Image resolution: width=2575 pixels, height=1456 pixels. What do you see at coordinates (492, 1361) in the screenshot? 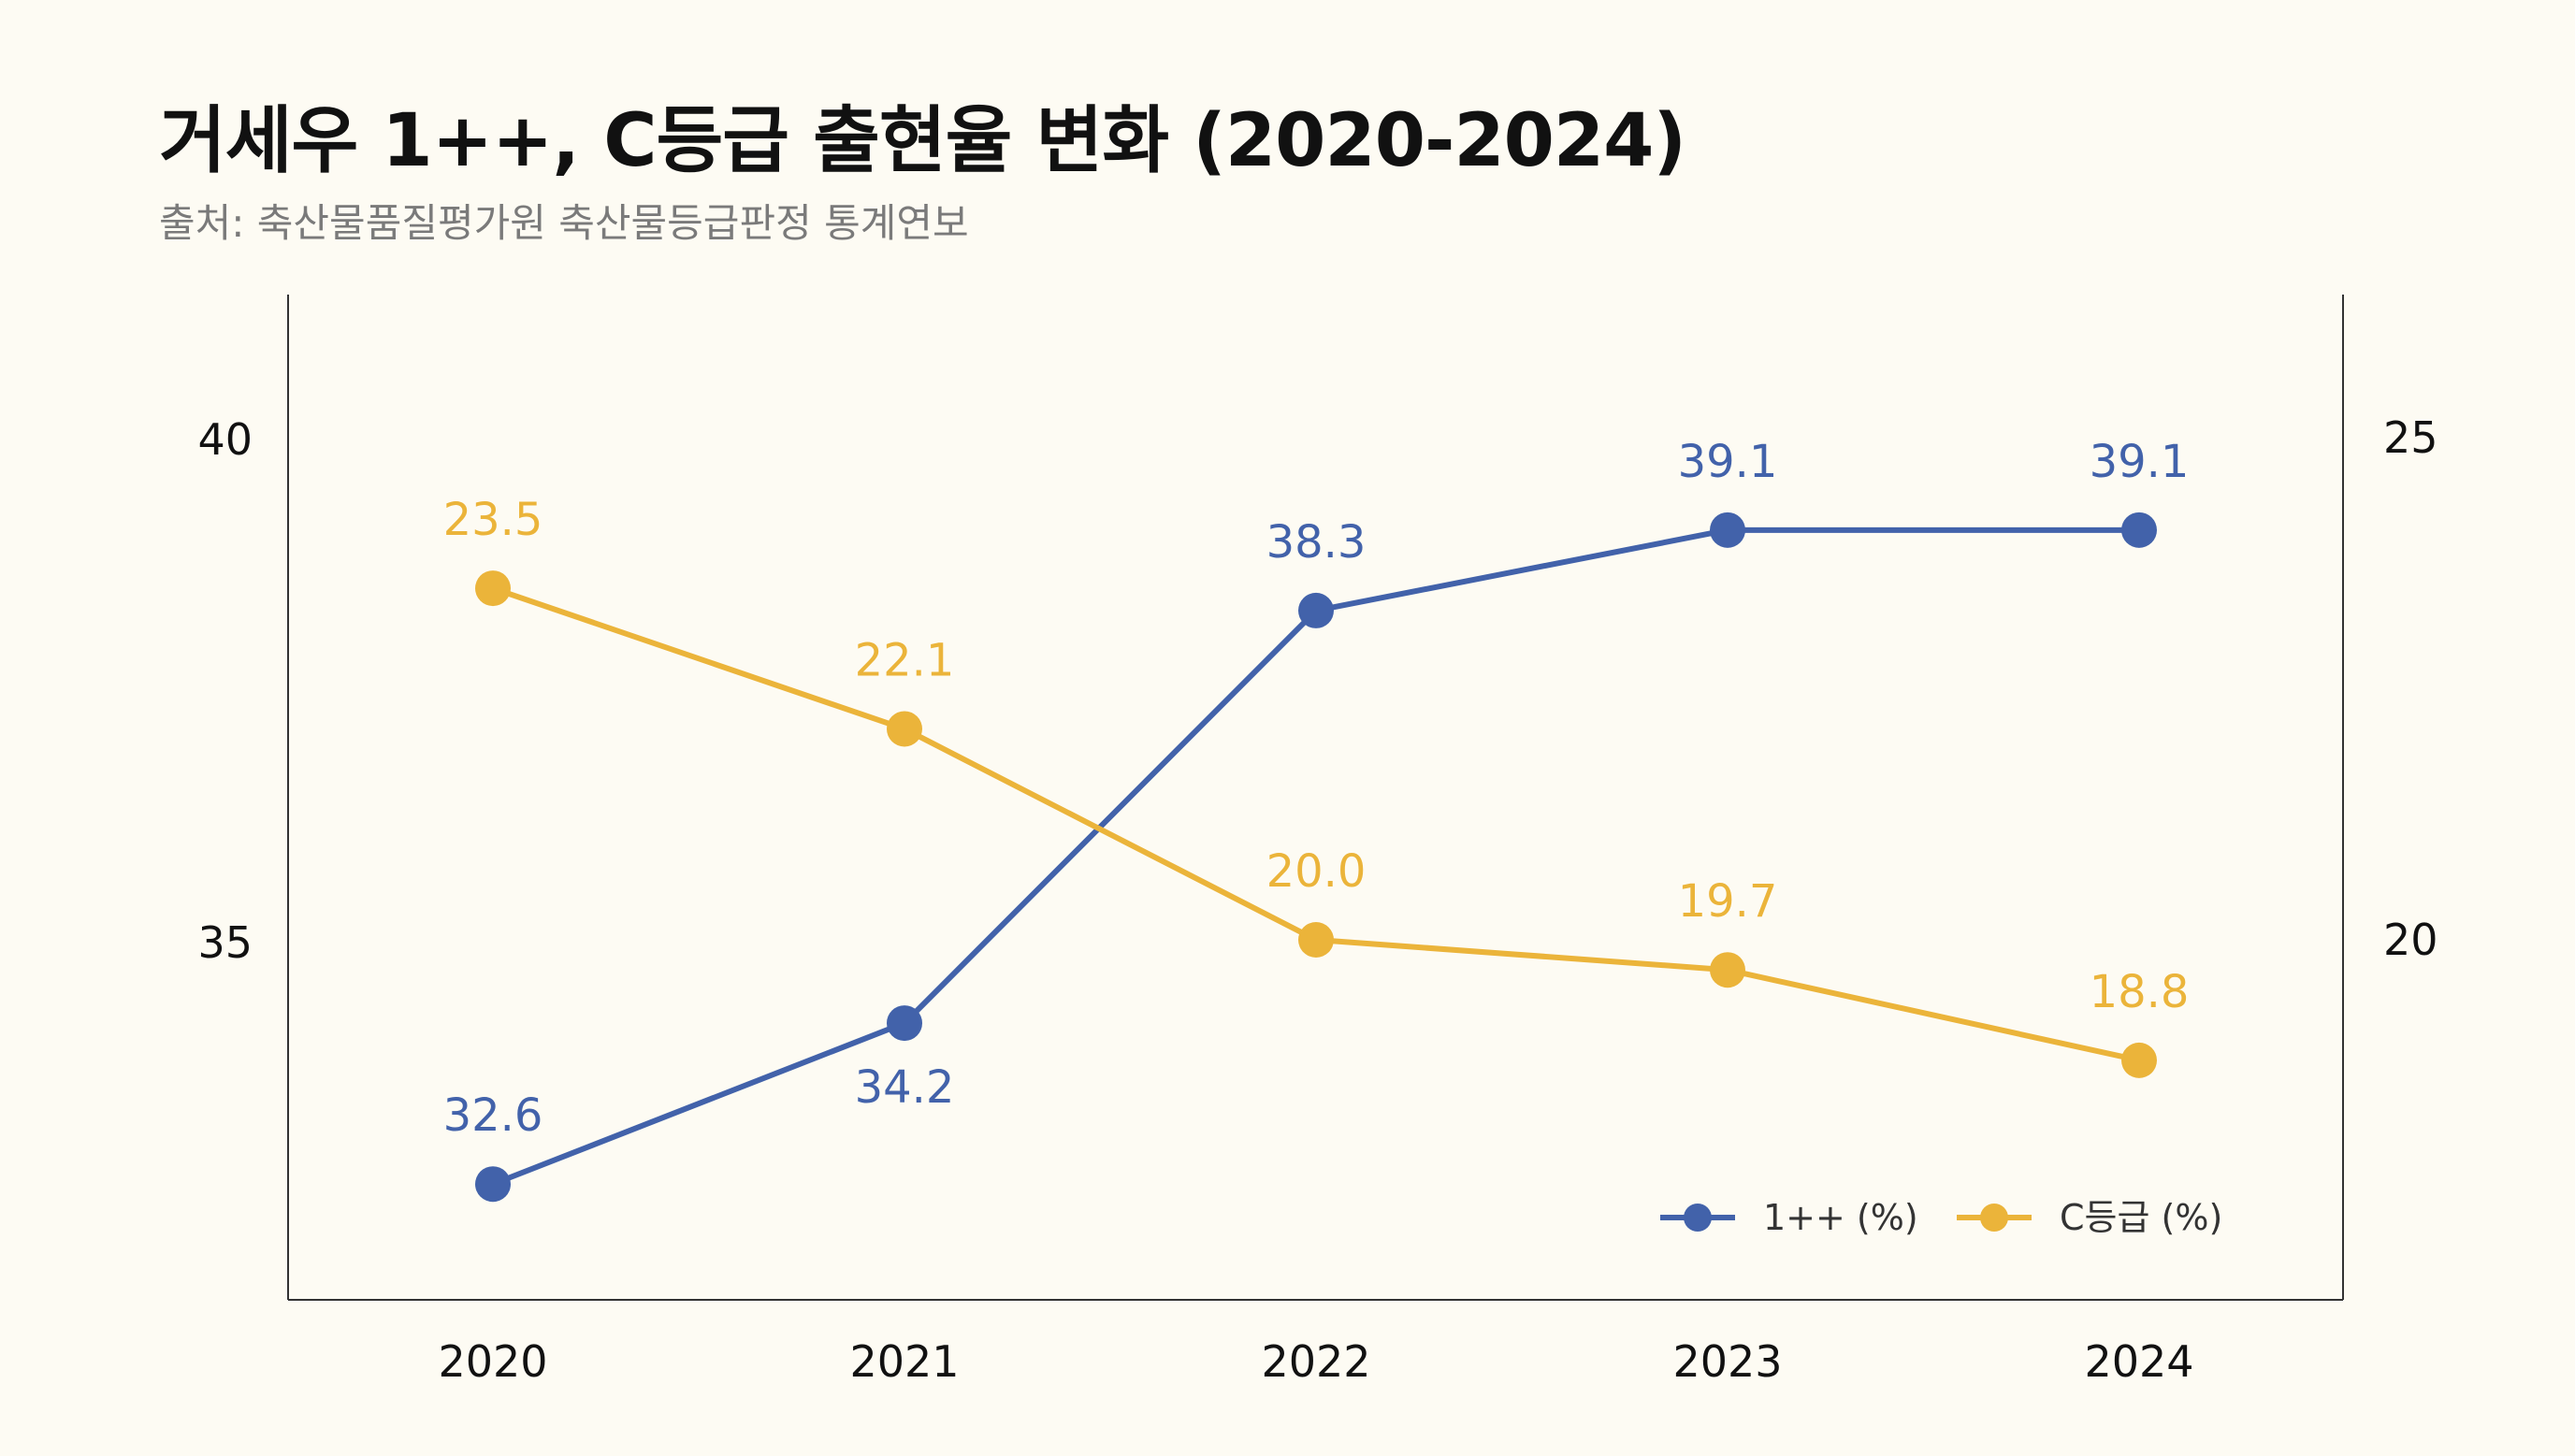
I see `x-tick-label: 2020` at bounding box center [492, 1361].